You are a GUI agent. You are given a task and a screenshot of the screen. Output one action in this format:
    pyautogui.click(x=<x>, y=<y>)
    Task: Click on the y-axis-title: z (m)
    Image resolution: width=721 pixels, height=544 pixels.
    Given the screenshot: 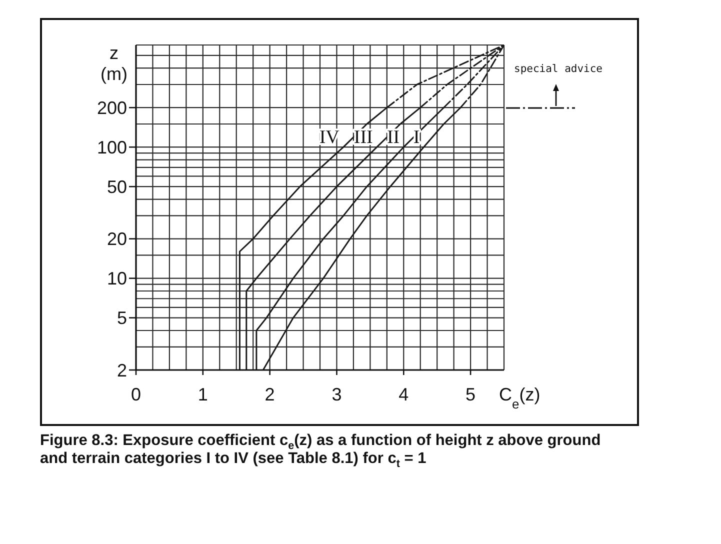 What is the action you would take?
    pyautogui.click(x=114, y=63)
    